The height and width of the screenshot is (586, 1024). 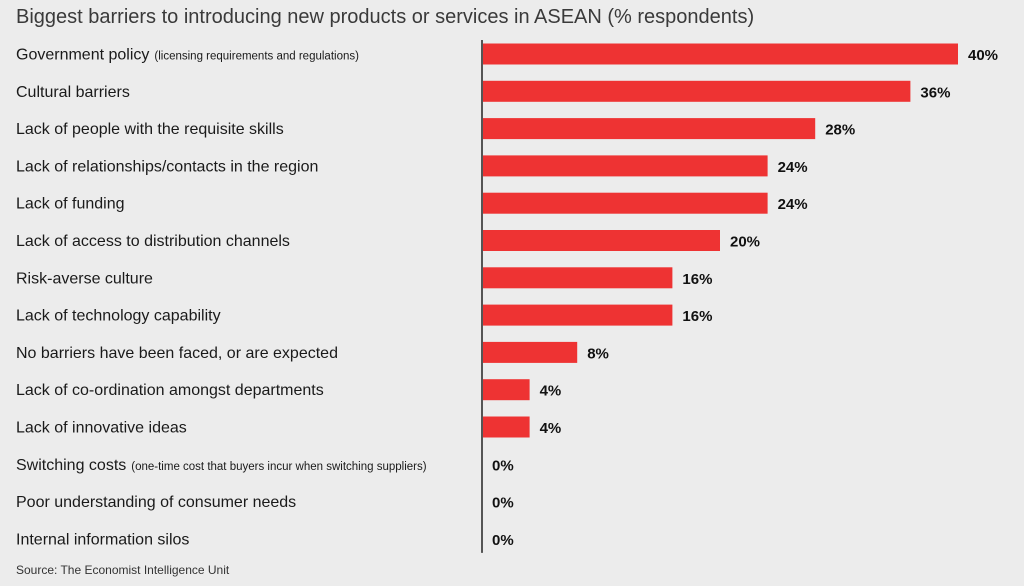 I want to click on category-label: Lack of innovative ideas, so click(x=101, y=428).